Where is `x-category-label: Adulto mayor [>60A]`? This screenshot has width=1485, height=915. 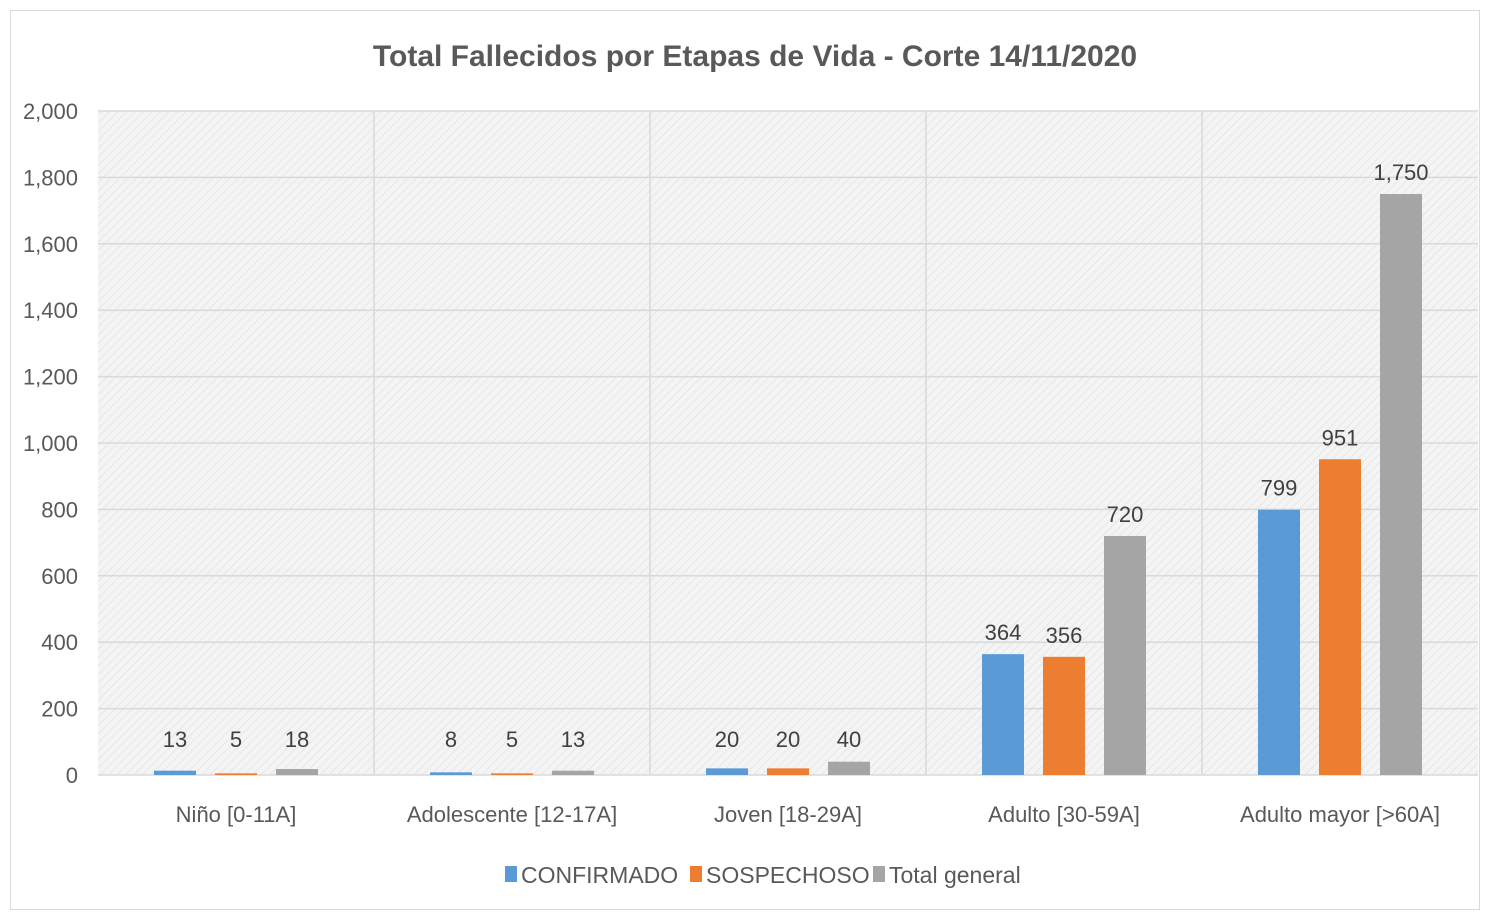
x-category-label: Adulto mayor [>60A] is located at coordinates (1340, 814).